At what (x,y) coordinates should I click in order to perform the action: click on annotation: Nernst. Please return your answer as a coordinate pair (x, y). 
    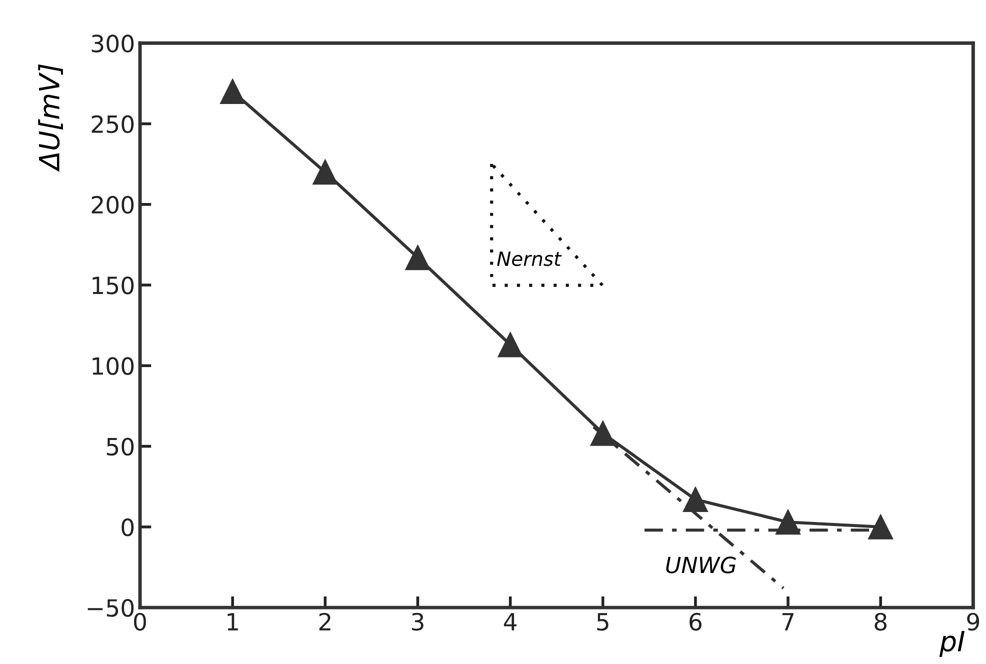
    Looking at the image, I should click on (529, 259).